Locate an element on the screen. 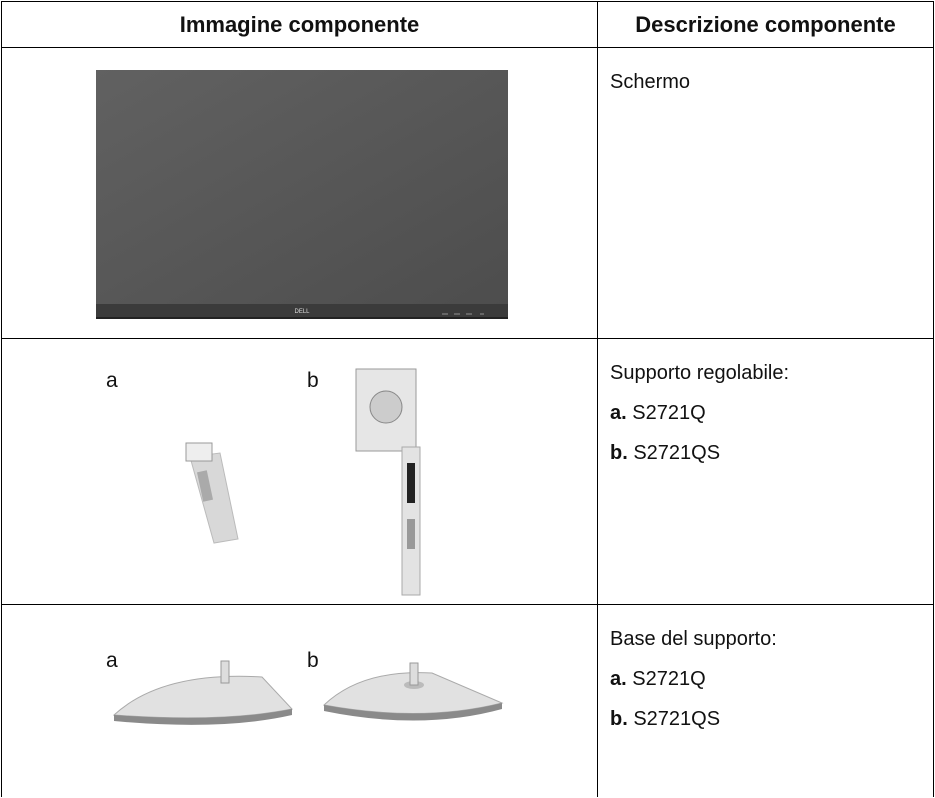 The width and height of the screenshot is (935, 798). header-text: Immagine componente is located at coordinates (299, 24).